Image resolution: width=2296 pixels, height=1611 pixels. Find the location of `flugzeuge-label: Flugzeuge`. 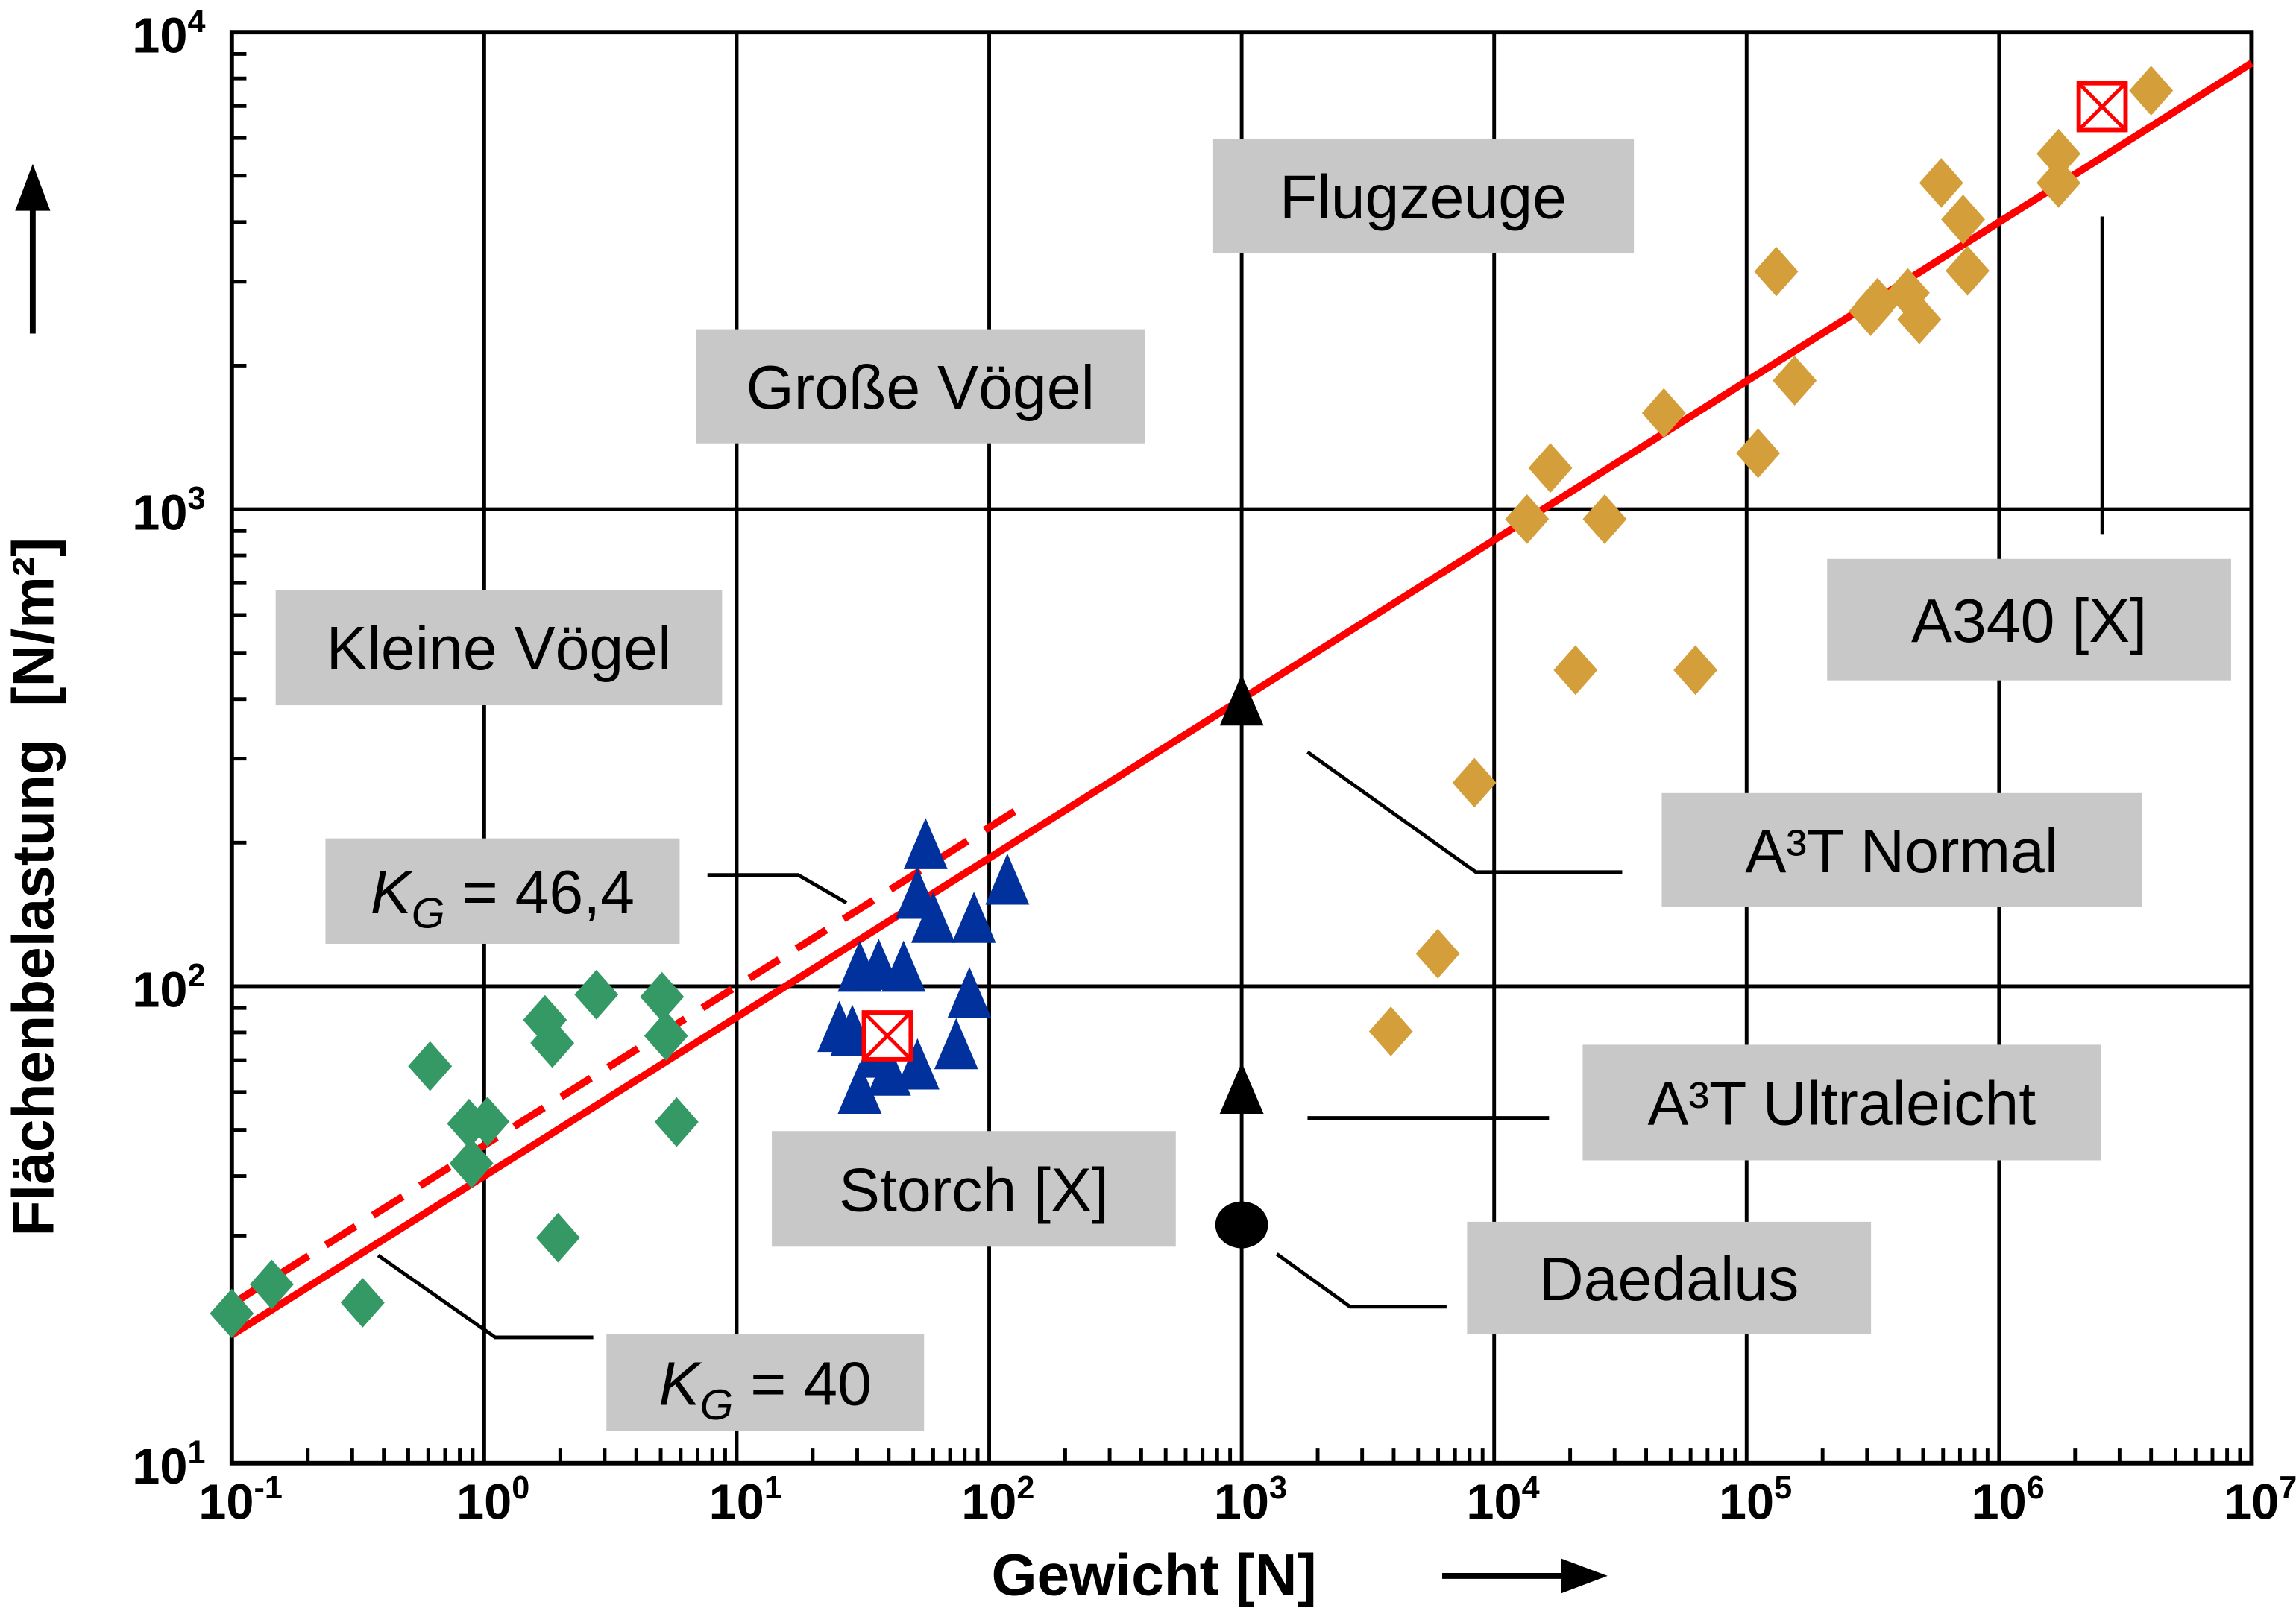

flugzeuge-label: Flugzeuge is located at coordinates (1424, 197).